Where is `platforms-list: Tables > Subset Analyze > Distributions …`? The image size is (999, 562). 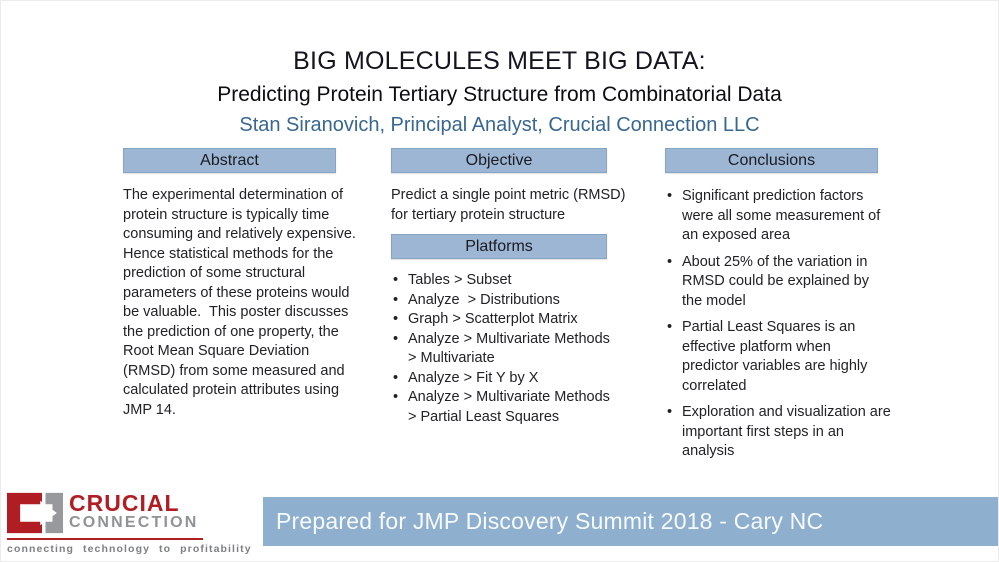 platforms-list: Tables > Subset Analyze > Distributions … is located at coordinates (509, 349).